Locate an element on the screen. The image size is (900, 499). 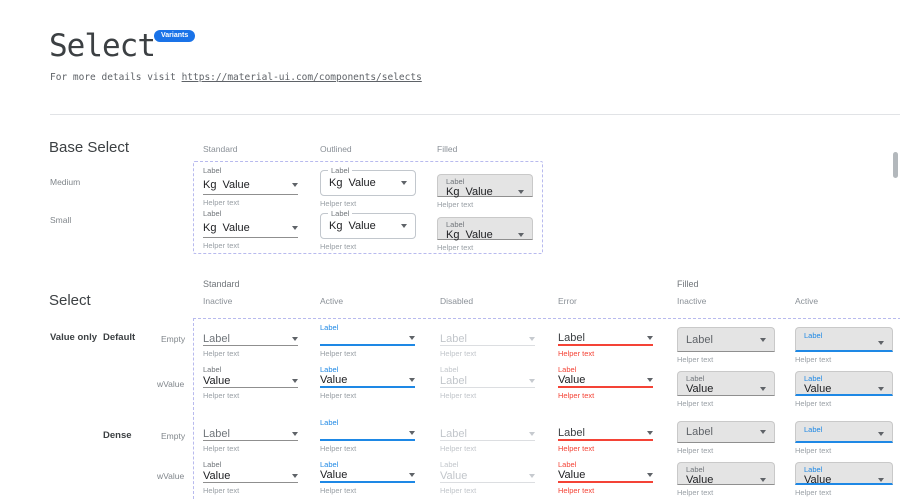
filled-inactive-empty-dense-select: Label Helper text is located at coordinates (726, 438).